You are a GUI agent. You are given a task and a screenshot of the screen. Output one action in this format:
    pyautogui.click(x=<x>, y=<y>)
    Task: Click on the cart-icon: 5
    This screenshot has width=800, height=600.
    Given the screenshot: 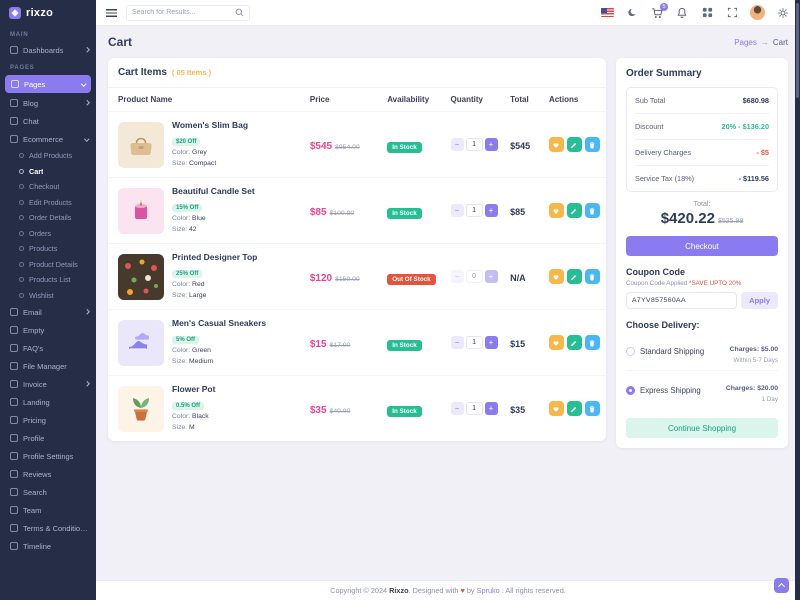 What is the action you would take?
    pyautogui.click(x=659, y=11)
    